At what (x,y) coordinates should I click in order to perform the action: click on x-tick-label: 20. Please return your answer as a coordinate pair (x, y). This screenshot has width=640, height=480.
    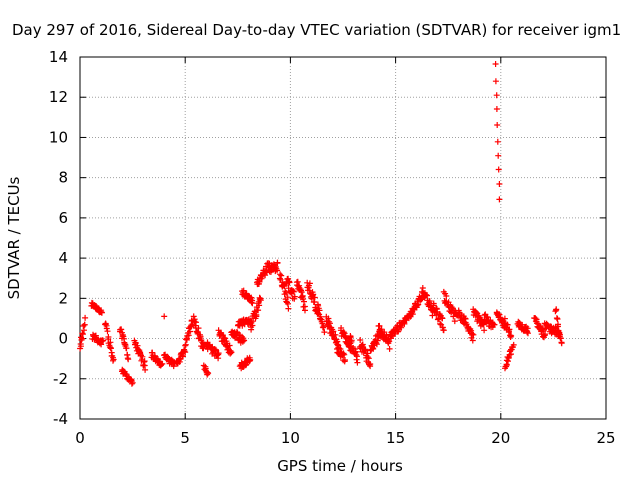
    Looking at the image, I should click on (500, 438).